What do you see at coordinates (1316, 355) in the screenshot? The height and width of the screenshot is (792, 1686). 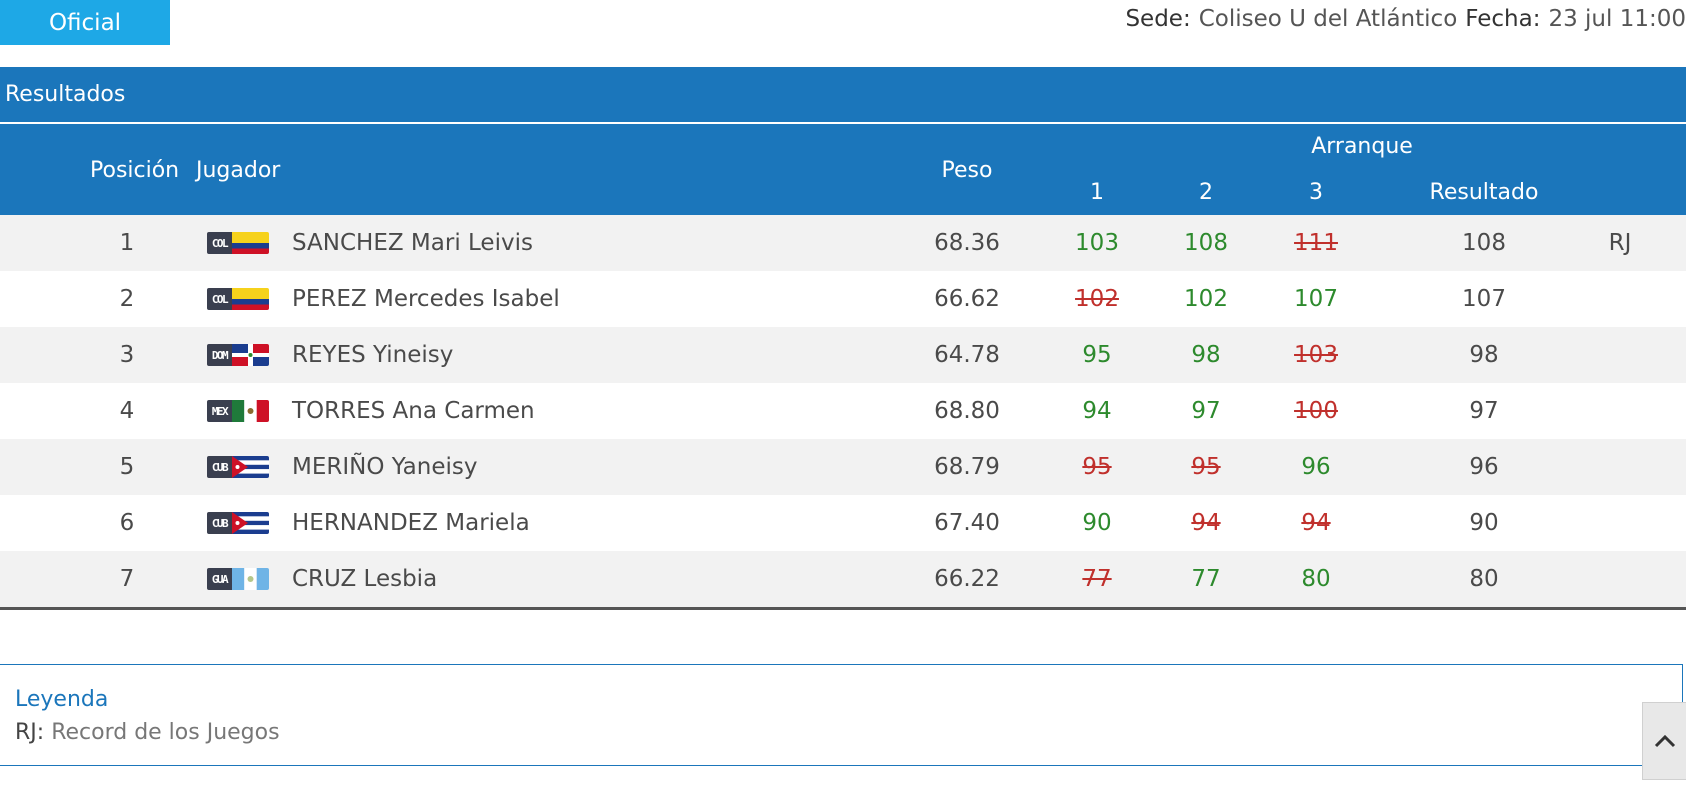 I see `attempt-3-cell: 103` at bounding box center [1316, 355].